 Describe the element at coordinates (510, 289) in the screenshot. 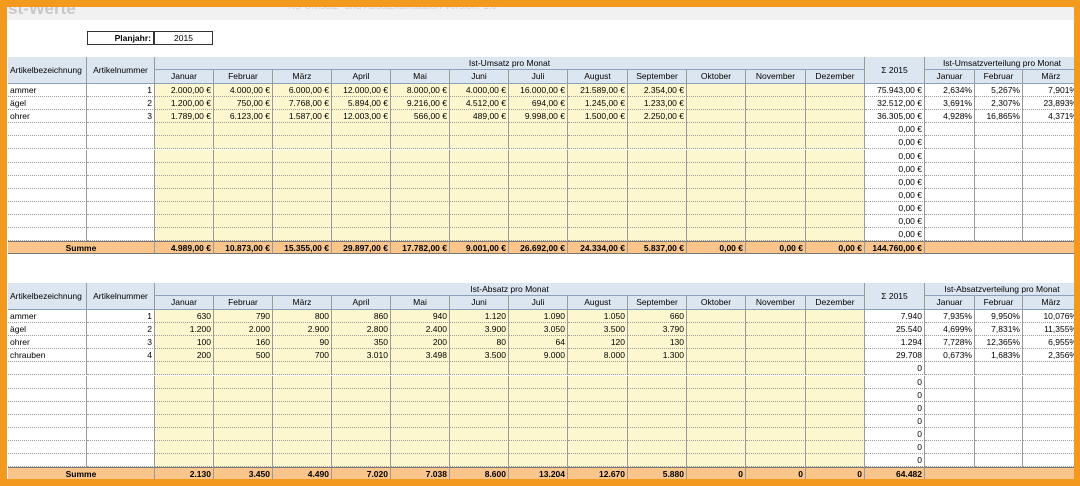

I see `group-header: Ist-Absatz pro Monat` at that location.